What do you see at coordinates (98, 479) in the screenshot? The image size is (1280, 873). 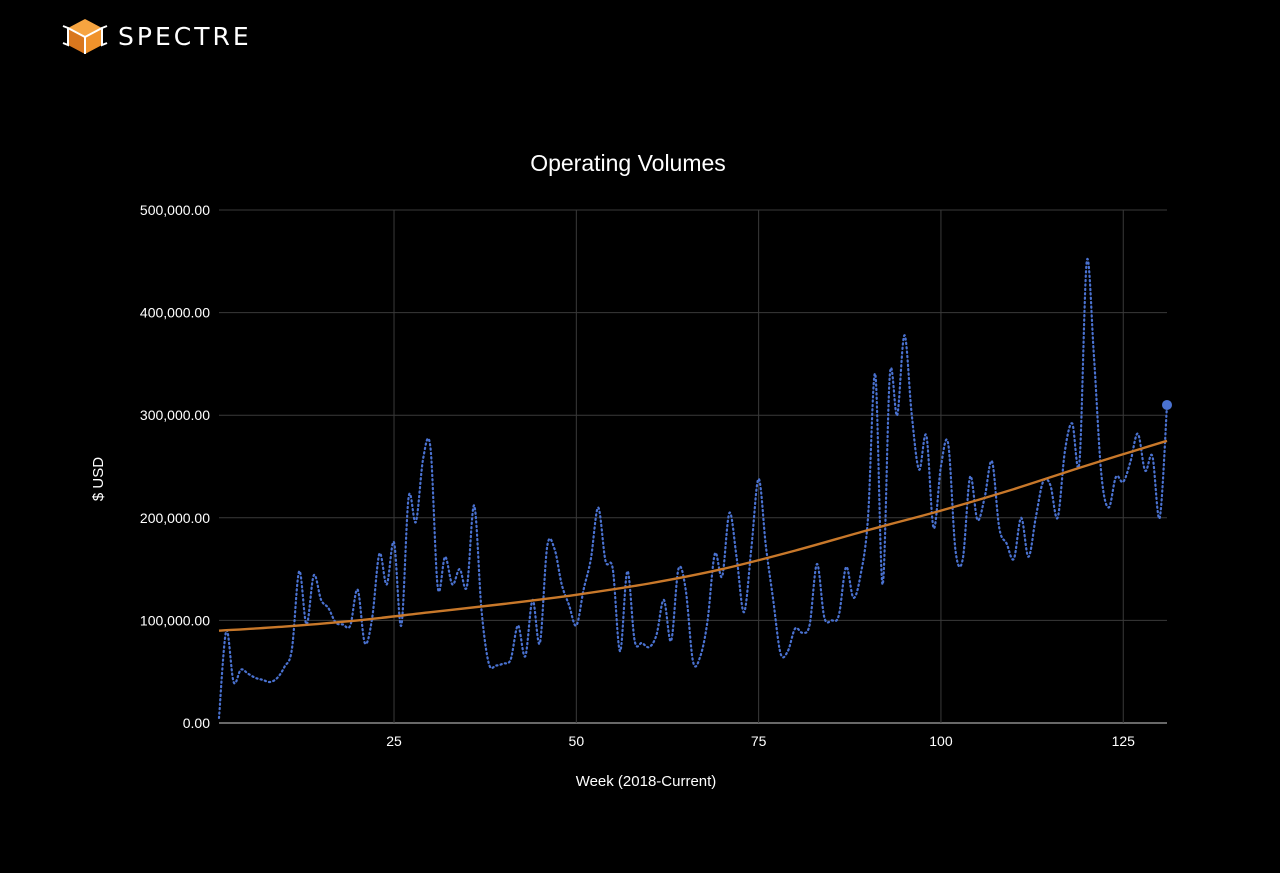 I see `y-axis-label: $ USD` at bounding box center [98, 479].